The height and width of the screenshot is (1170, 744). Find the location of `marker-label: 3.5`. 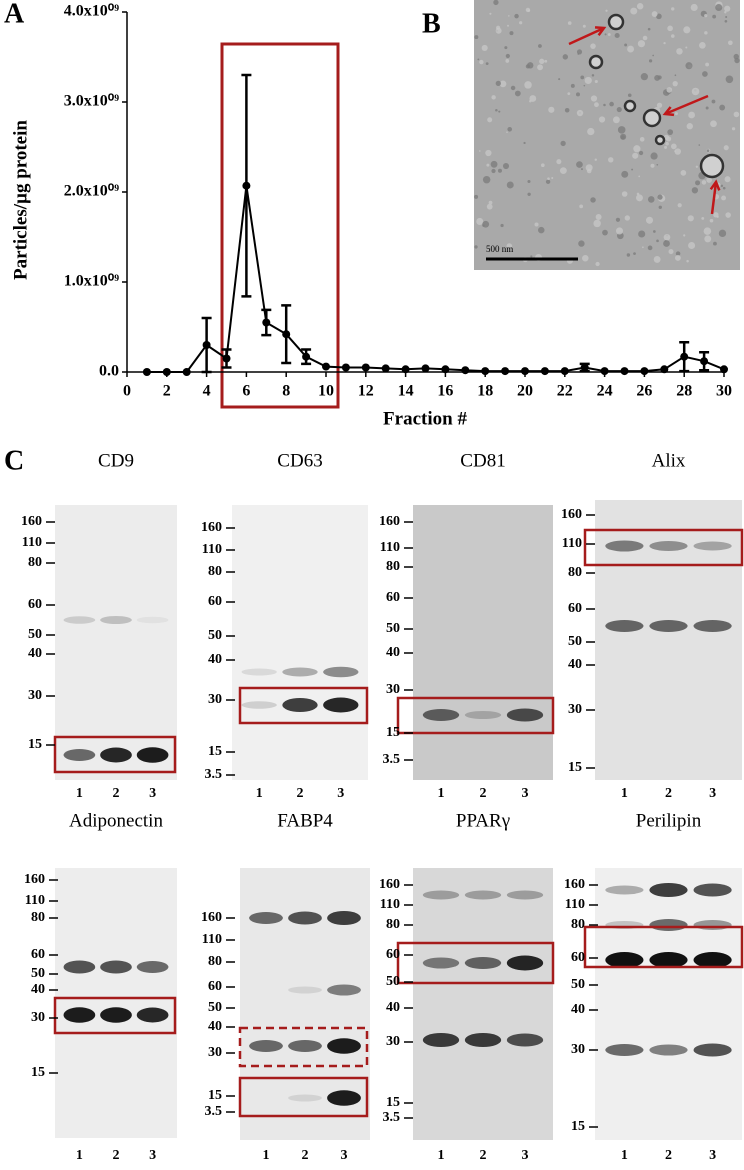

marker-label: 3.5 is located at coordinates (392, 759).